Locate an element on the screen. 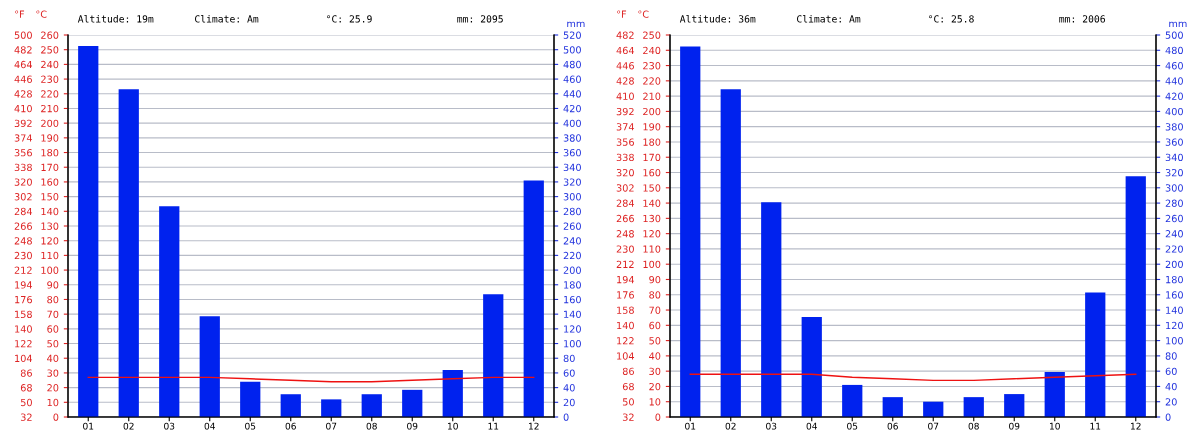  y2-tick-label: 360 is located at coordinates (1174, 142).